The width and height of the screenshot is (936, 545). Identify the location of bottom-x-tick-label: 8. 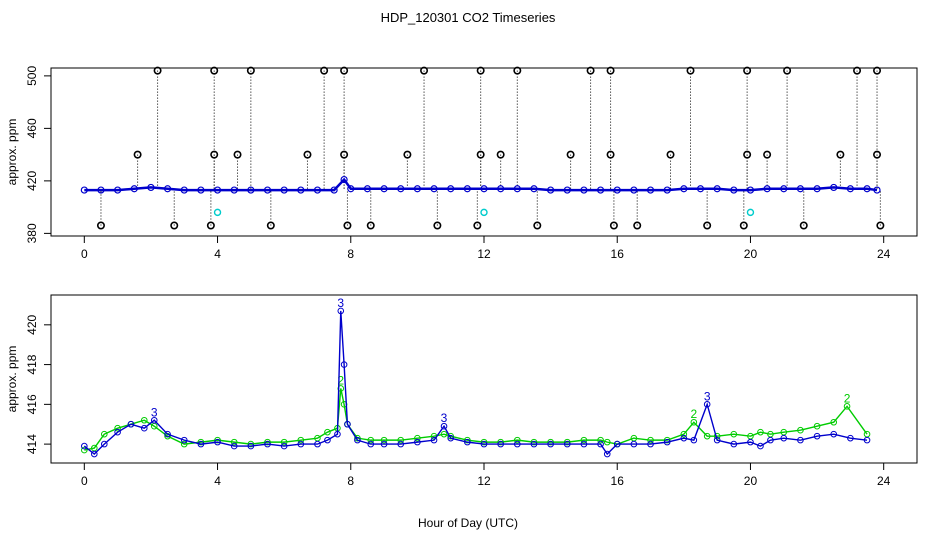
(350, 481).